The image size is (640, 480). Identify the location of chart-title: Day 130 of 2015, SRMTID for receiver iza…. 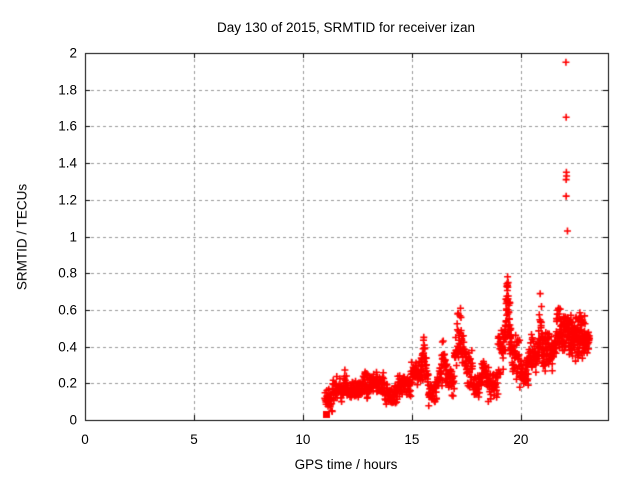
(346, 27).